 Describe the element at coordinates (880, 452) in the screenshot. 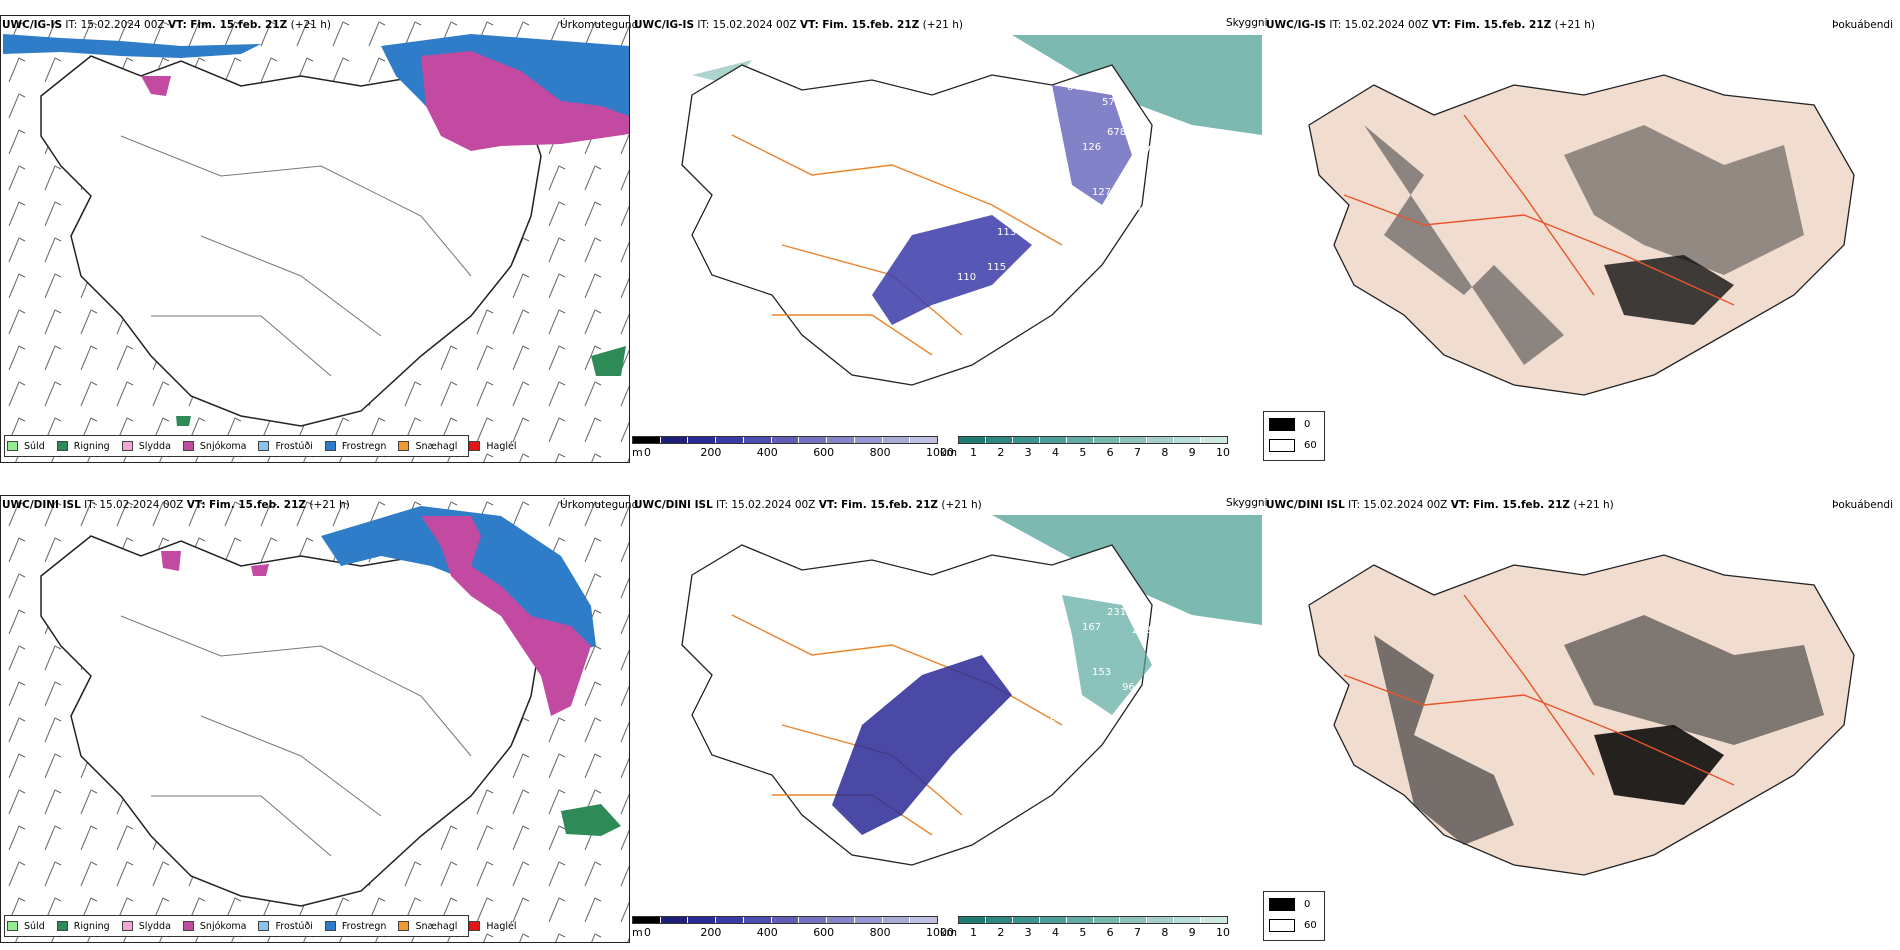

I see `colorbar-tick-label: 800` at that location.